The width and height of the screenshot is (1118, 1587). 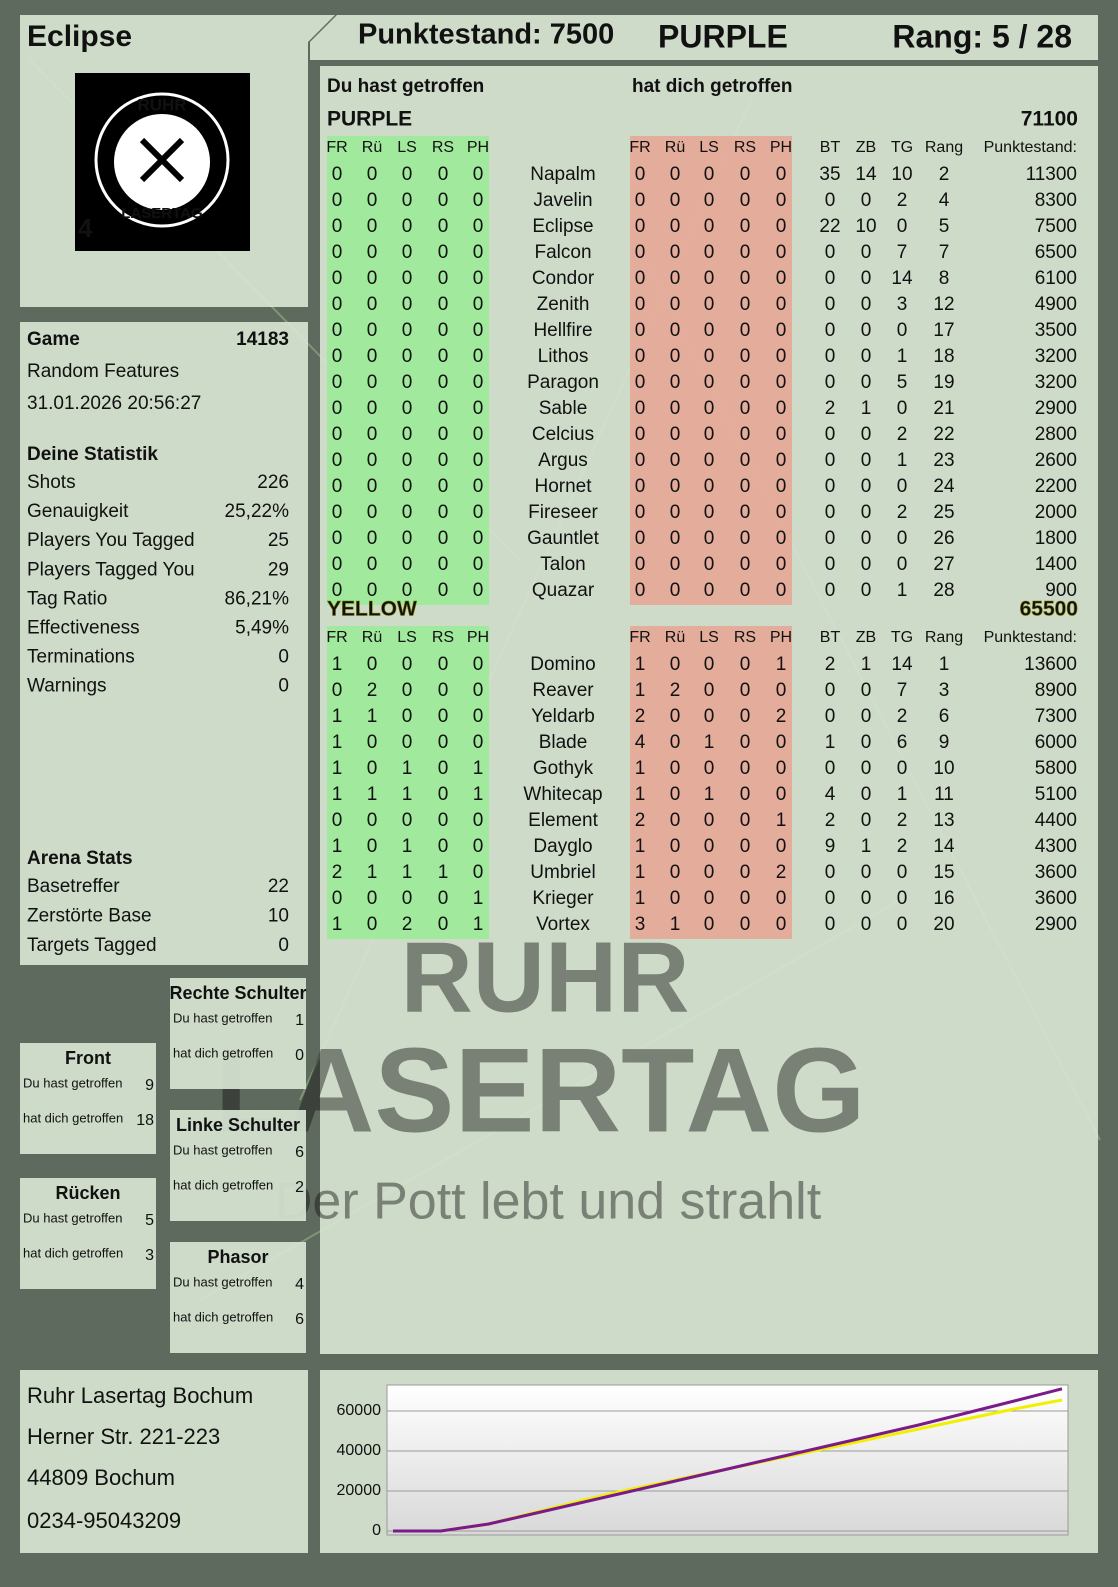 What do you see at coordinates (369, 119) in the screenshot?
I see `team-name: PURPLE` at bounding box center [369, 119].